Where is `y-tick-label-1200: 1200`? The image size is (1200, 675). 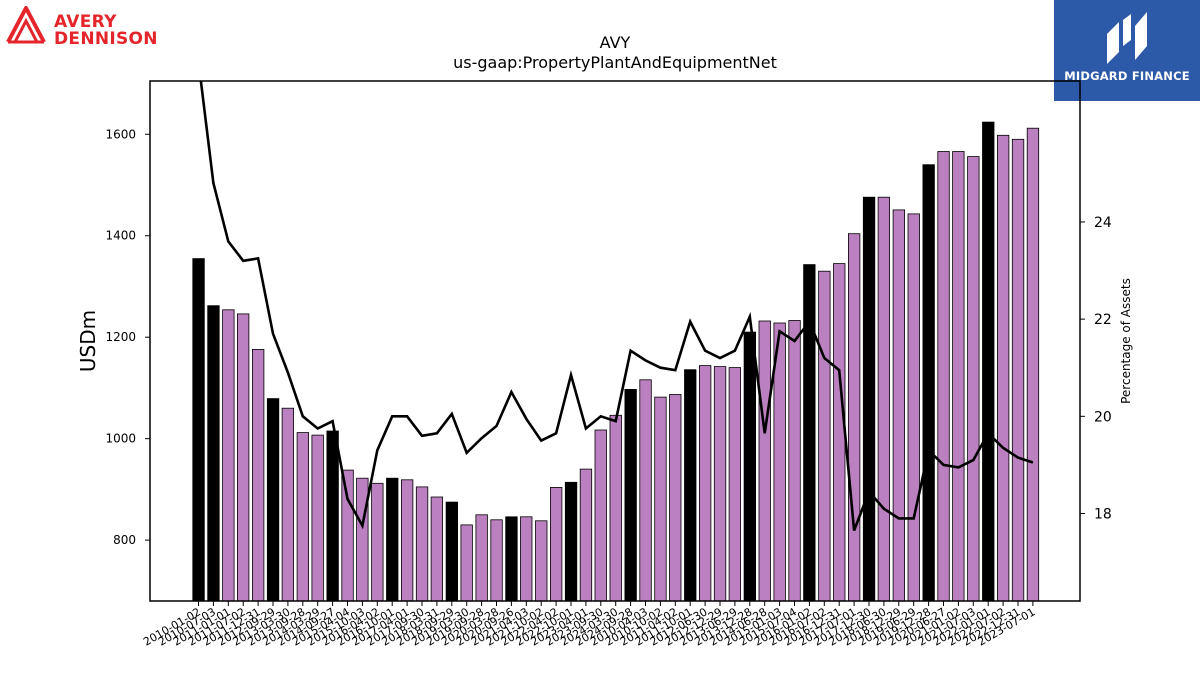
y-tick-label-1200: 1200 is located at coordinates (120, 337).